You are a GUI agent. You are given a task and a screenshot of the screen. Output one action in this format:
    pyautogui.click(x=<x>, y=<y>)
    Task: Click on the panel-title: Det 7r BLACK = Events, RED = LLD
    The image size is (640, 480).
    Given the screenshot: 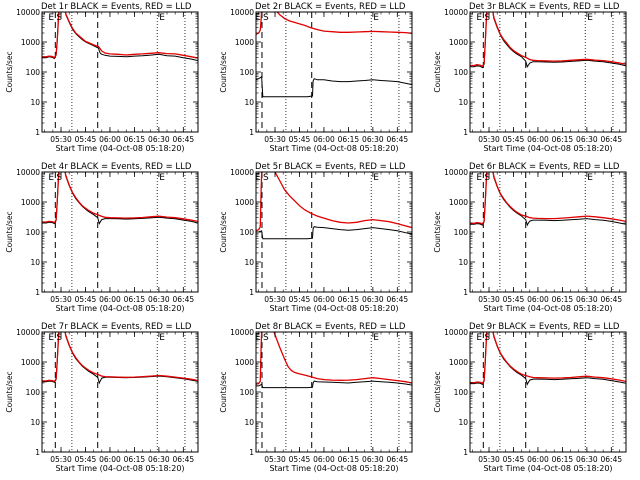 What is the action you would take?
    pyautogui.click(x=116, y=327)
    